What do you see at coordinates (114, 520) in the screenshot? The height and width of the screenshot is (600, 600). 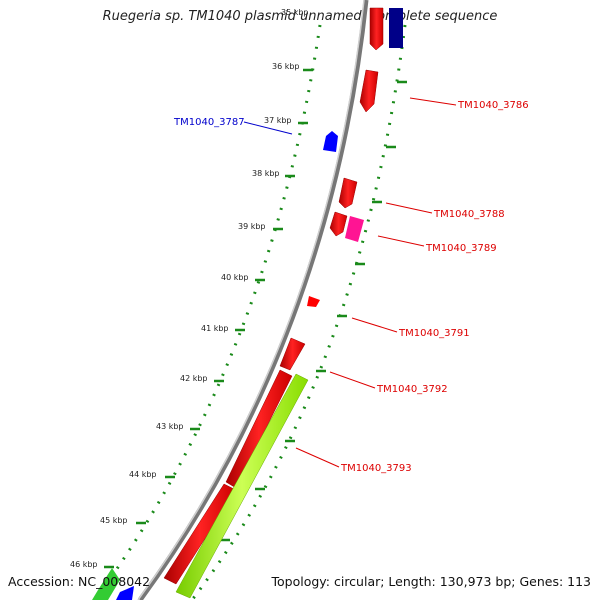 I see `tick-label-45kbp: 45 kbp` at bounding box center [114, 520].